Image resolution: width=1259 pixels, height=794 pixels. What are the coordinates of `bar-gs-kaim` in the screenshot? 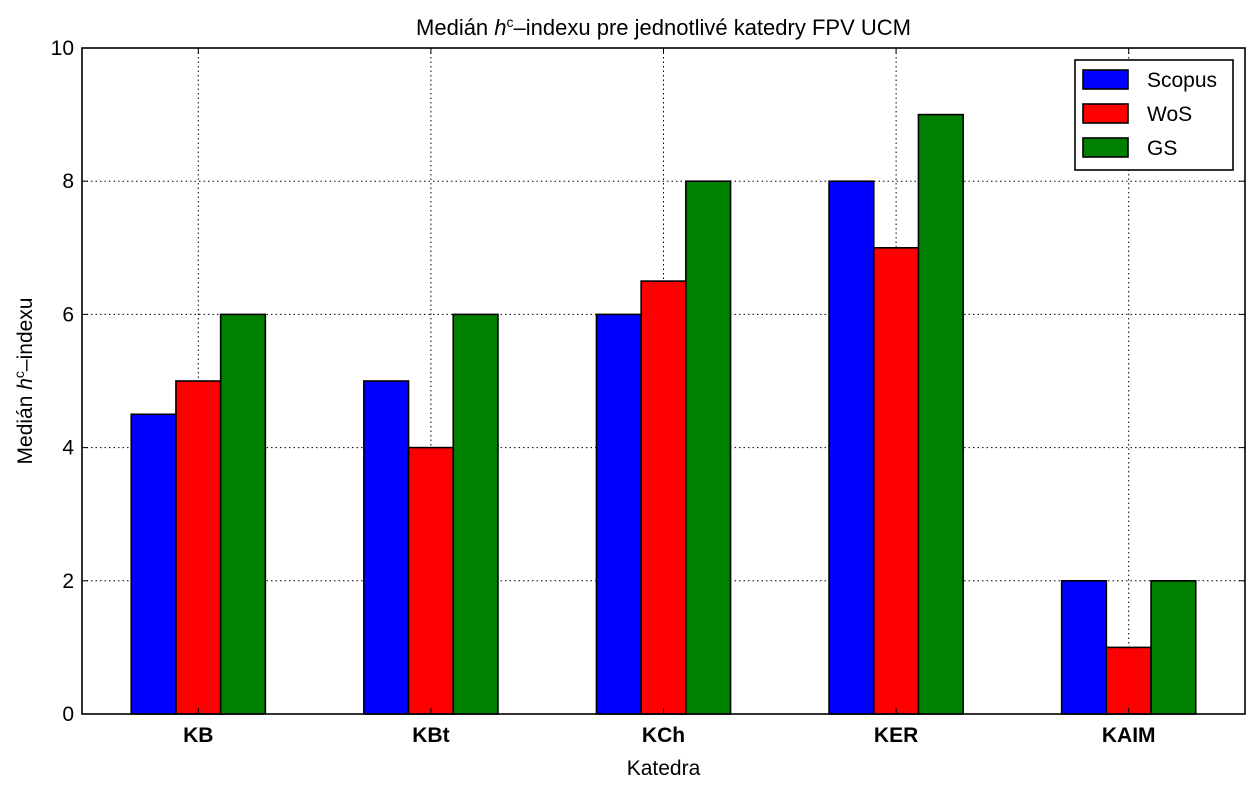 It's located at (1173, 647).